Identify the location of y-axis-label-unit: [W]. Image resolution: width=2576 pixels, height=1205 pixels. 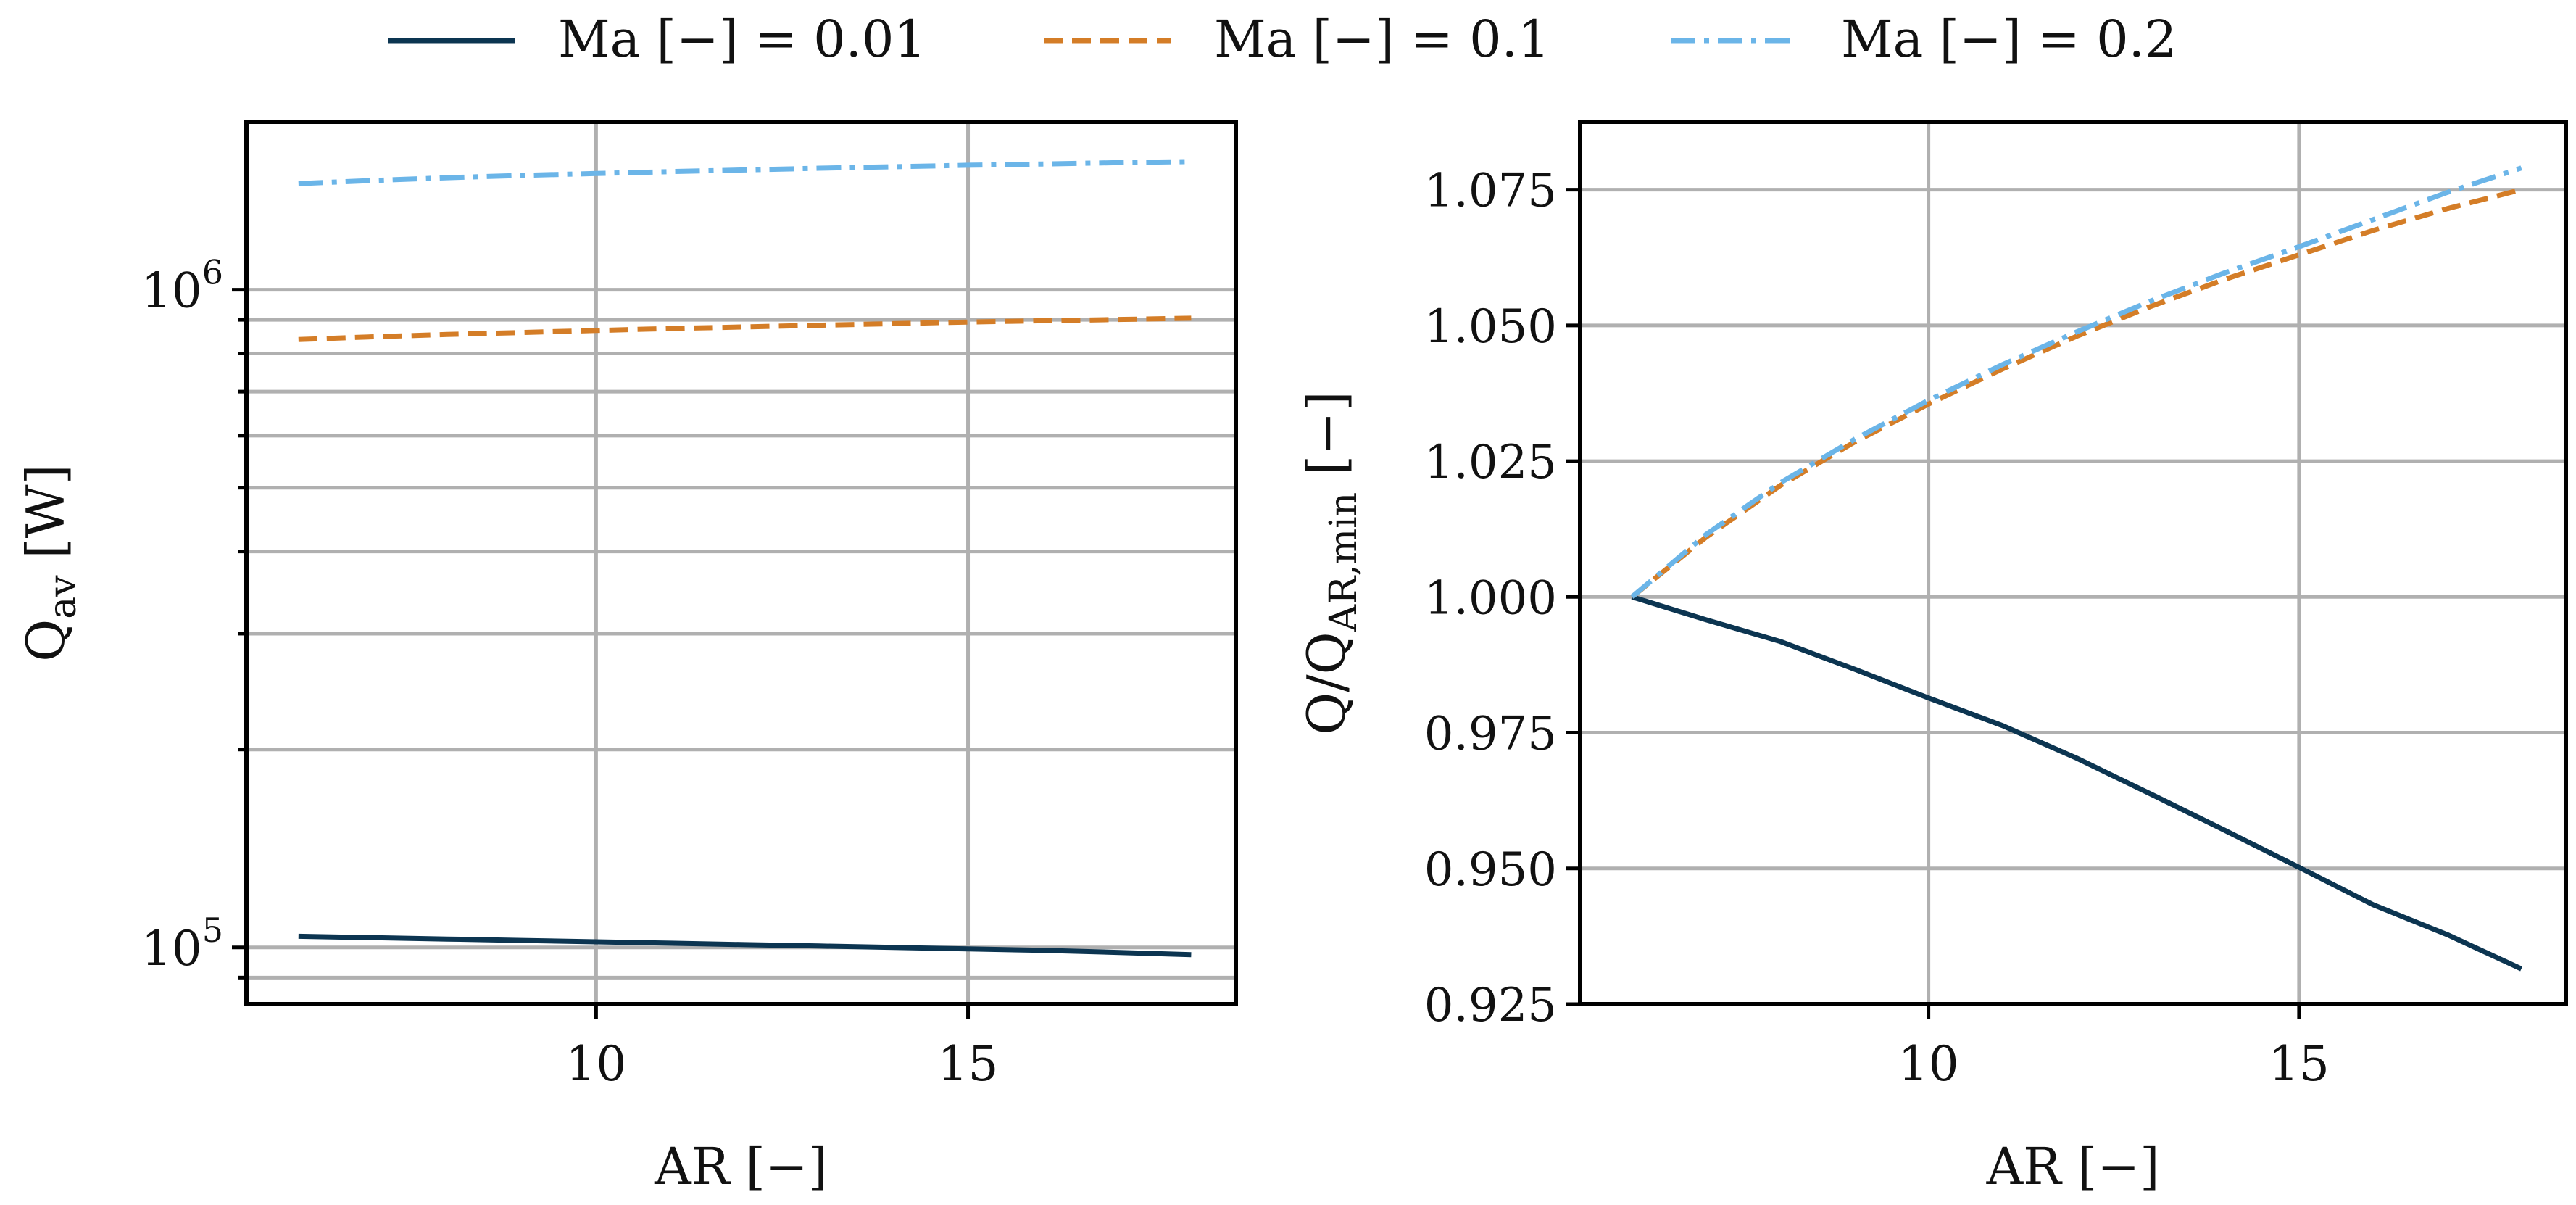
(45, 519).